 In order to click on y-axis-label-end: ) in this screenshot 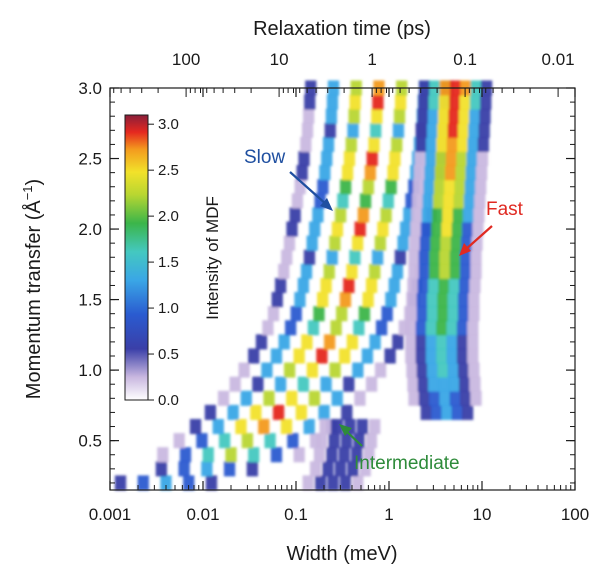, I will do `click(34, 182)`.